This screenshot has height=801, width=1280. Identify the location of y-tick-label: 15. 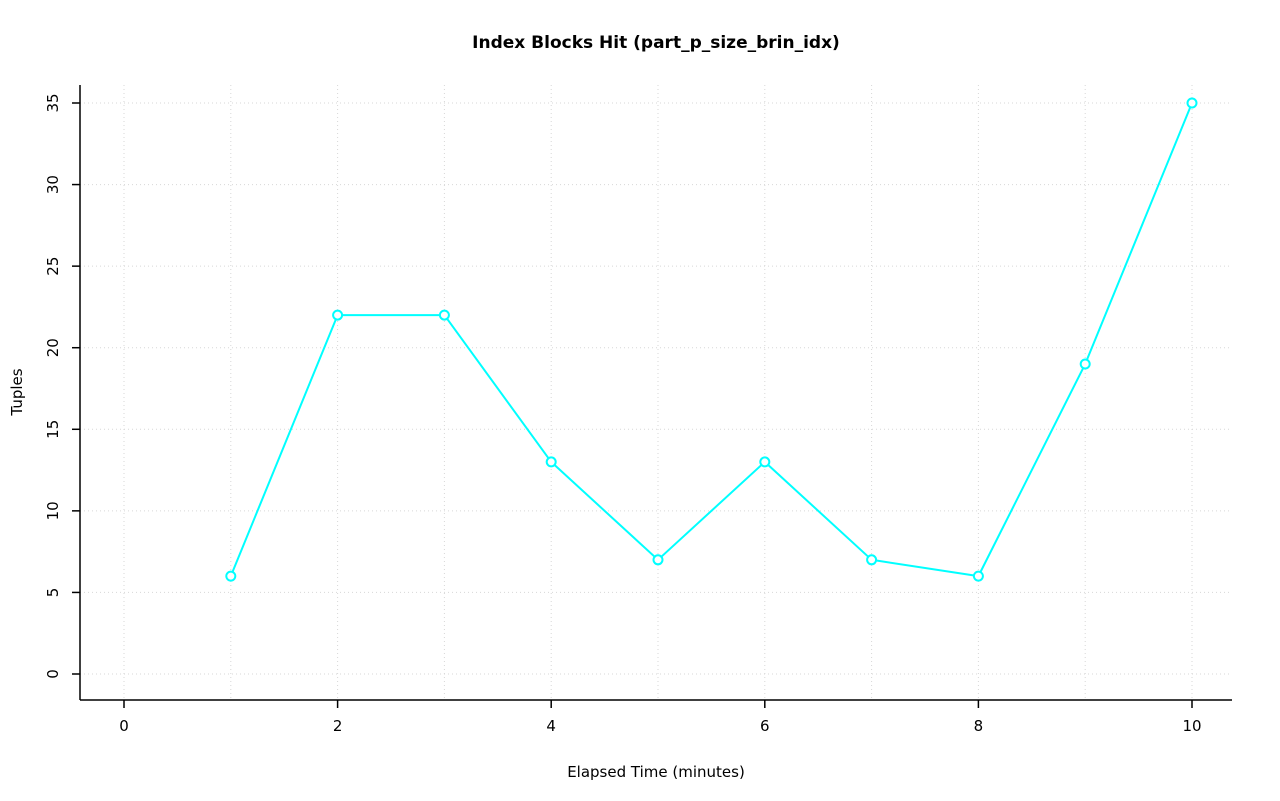
(53, 429).